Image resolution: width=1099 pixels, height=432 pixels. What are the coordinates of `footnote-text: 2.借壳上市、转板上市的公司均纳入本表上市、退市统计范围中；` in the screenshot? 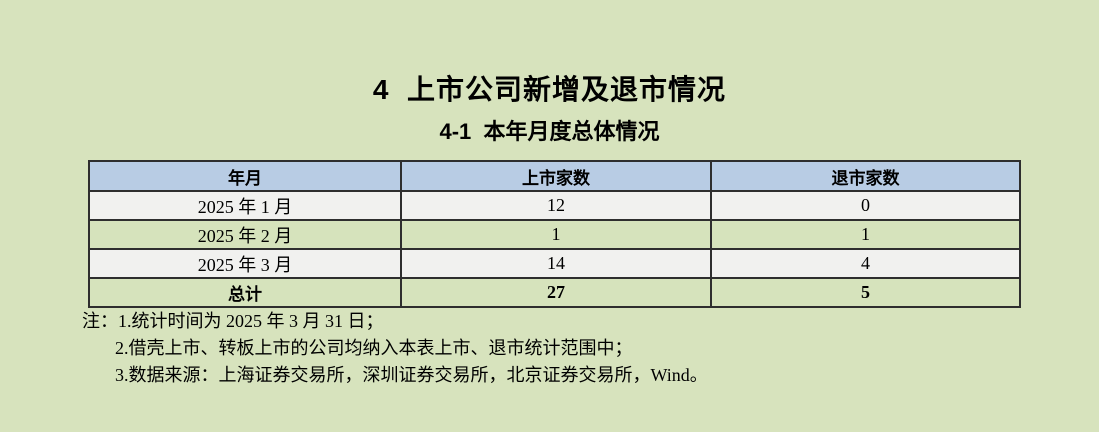 It's located at (374, 348).